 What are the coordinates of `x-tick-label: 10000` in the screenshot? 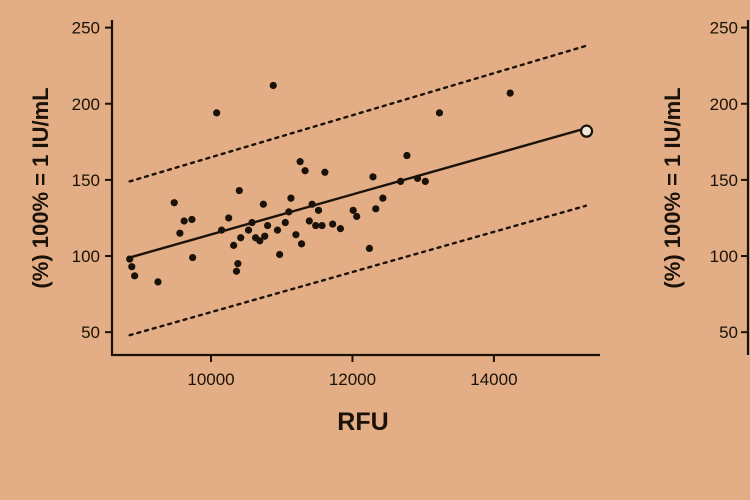 It's located at (210, 379).